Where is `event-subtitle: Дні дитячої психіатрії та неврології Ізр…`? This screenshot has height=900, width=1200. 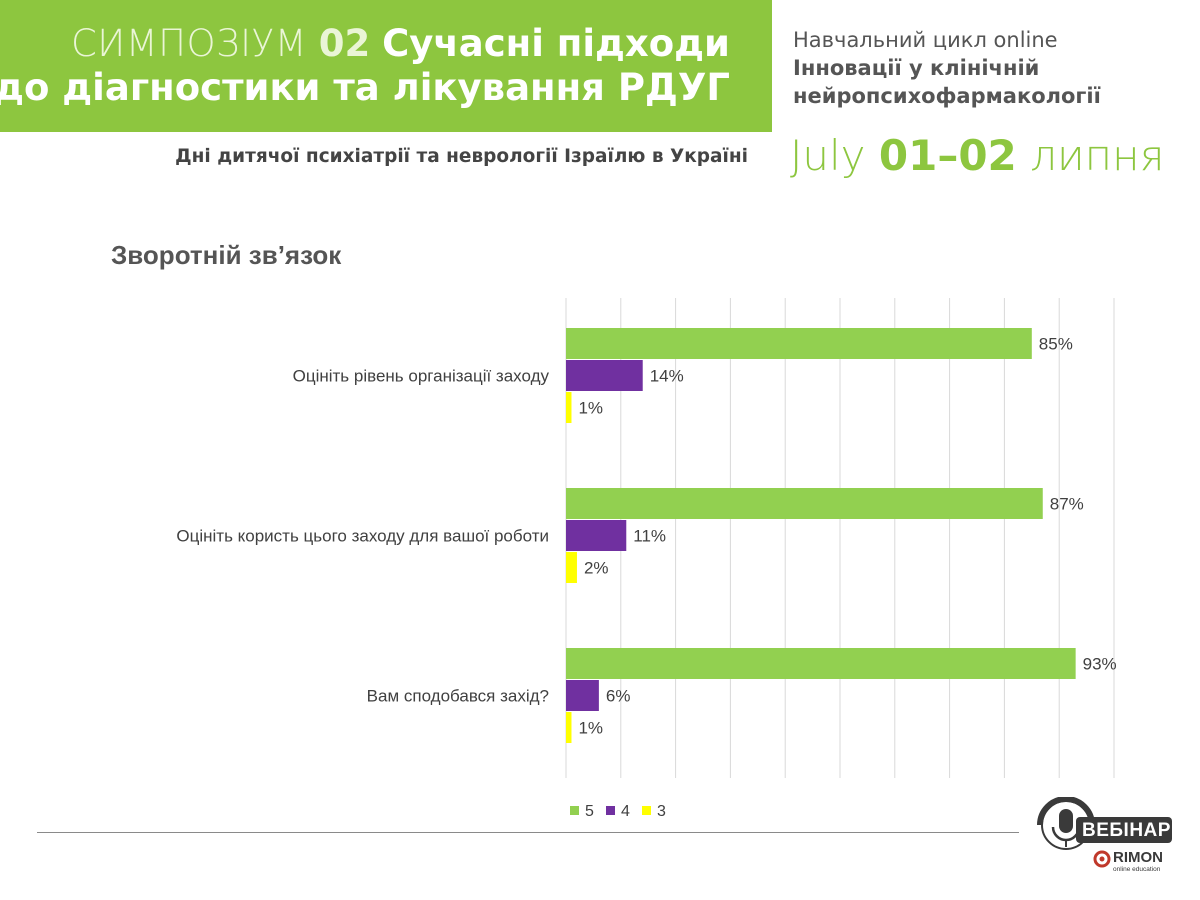
event-subtitle: Дні дитячої психіатрії та неврології Ізр… is located at coordinates (461, 156).